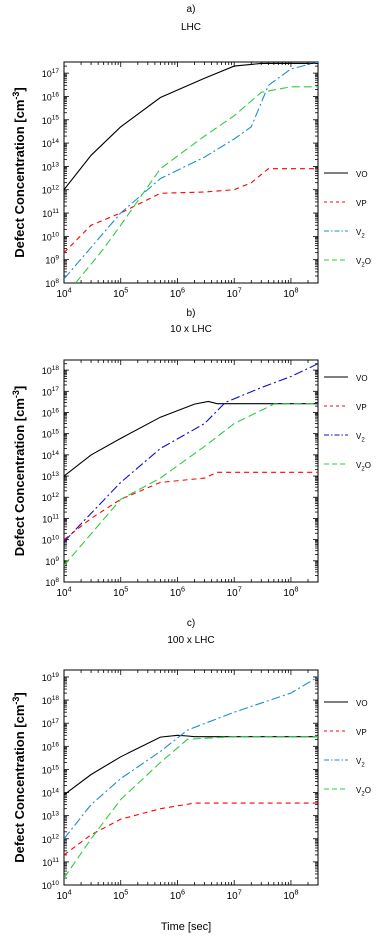  Describe the element at coordinates (190, 640) in the screenshot. I see `panel-title: 100 x LHC` at that location.